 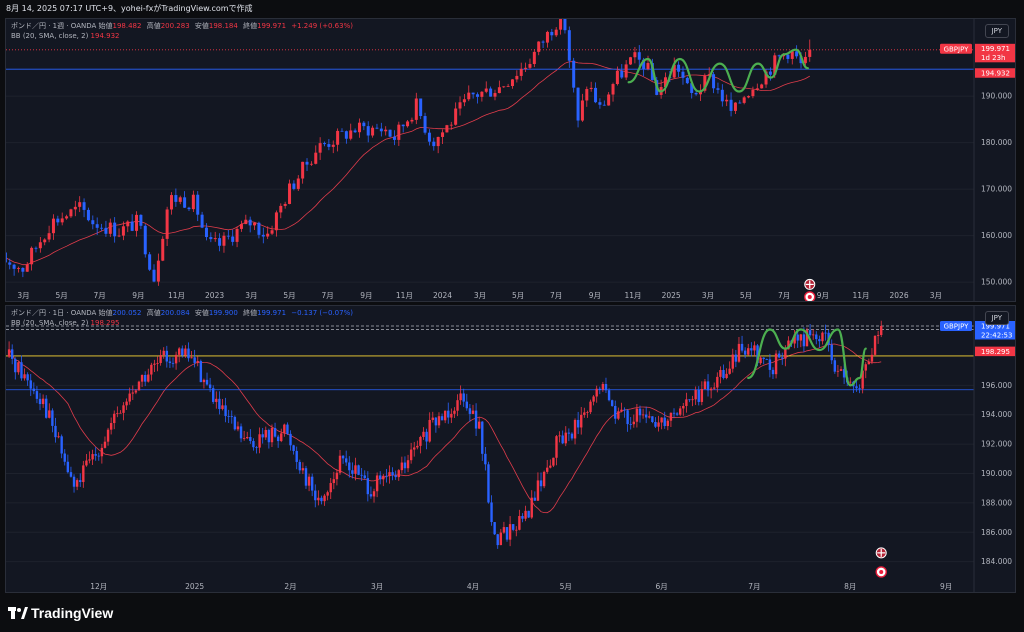 I want to click on weekly-indicator-legend: BB (20, SMA, close, 2) 194.932, so click(x=67, y=36).